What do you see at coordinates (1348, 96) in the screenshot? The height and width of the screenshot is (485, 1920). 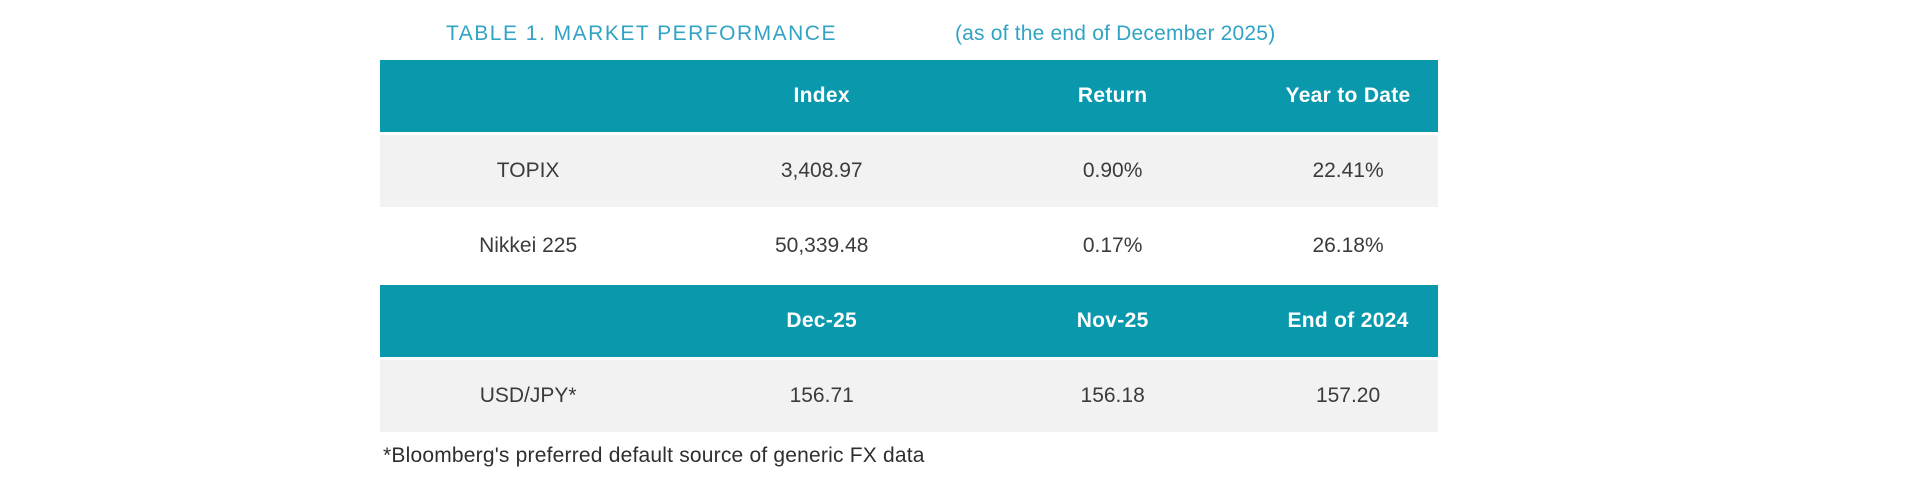 I see `header-cell-year-to-date: Year to Date` at bounding box center [1348, 96].